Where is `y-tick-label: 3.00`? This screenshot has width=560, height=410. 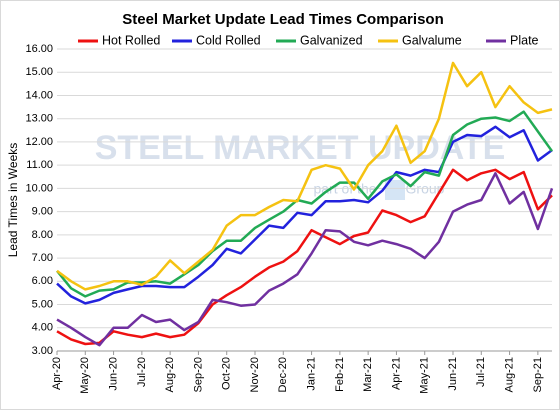
y-tick-label: 3.00 is located at coordinates (42, 351).